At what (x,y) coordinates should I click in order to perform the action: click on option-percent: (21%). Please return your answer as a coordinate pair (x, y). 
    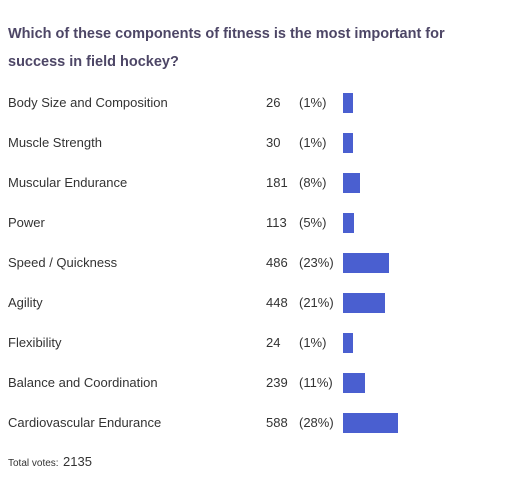
    Looking at the image, I should click on (316, 302).